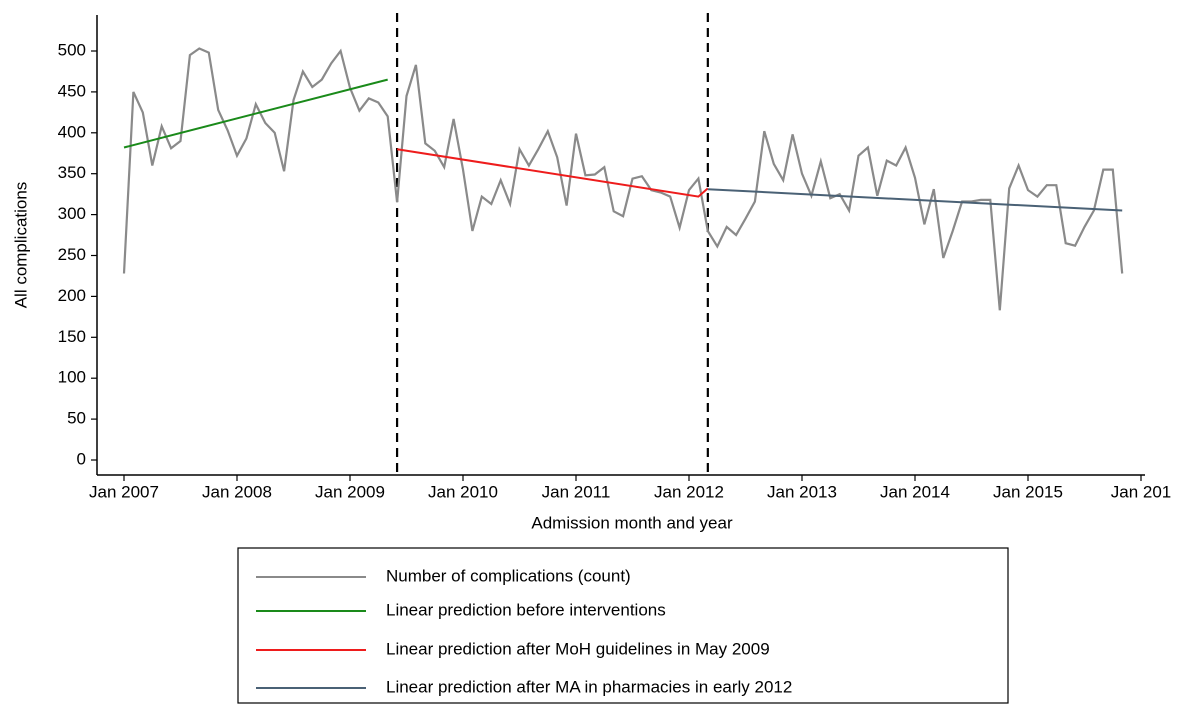  I want to click on y-tick-label: 50, so click(76, 418).